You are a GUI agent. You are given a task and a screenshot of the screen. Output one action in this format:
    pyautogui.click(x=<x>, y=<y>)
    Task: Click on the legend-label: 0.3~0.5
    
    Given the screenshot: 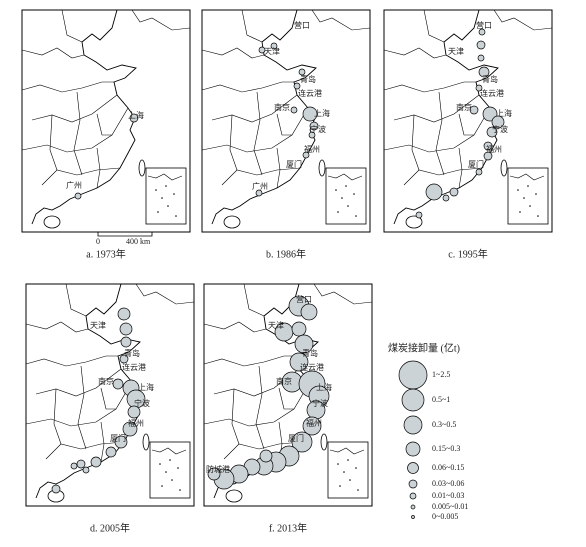 What is the action you would take?
    pyautogui.click(x=444, y=424)
    